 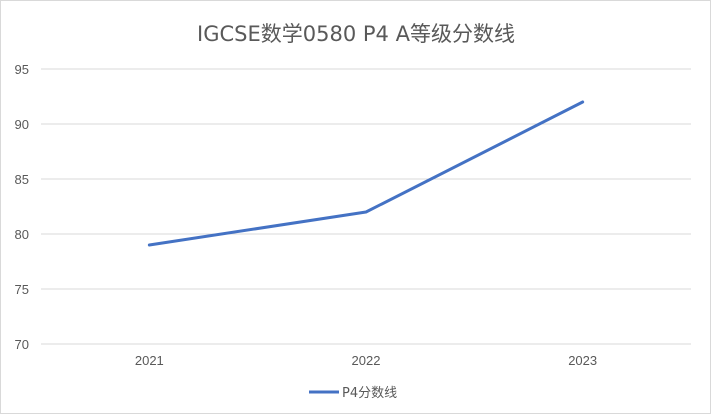 I want to click on x-axis-ticks: 2021 2022 2023, so click(x=366, y=360).